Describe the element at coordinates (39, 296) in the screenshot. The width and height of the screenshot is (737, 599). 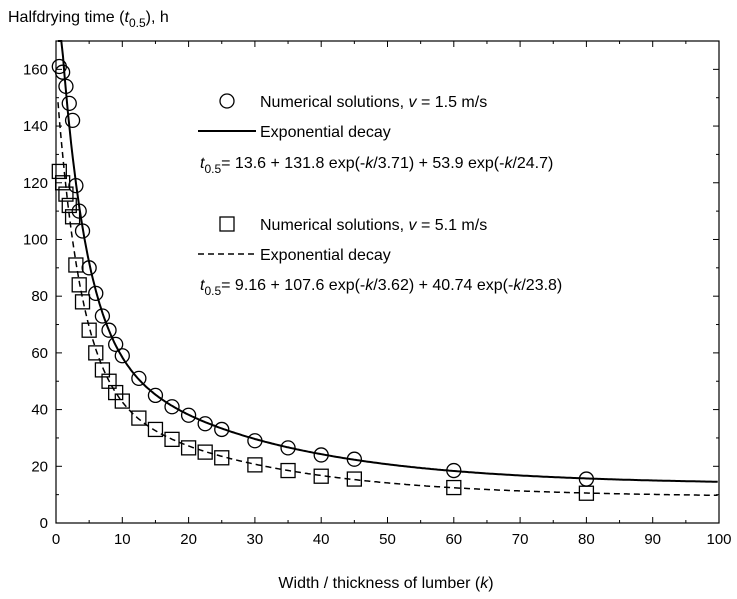
I see `y-tick-label: 80` at that location.